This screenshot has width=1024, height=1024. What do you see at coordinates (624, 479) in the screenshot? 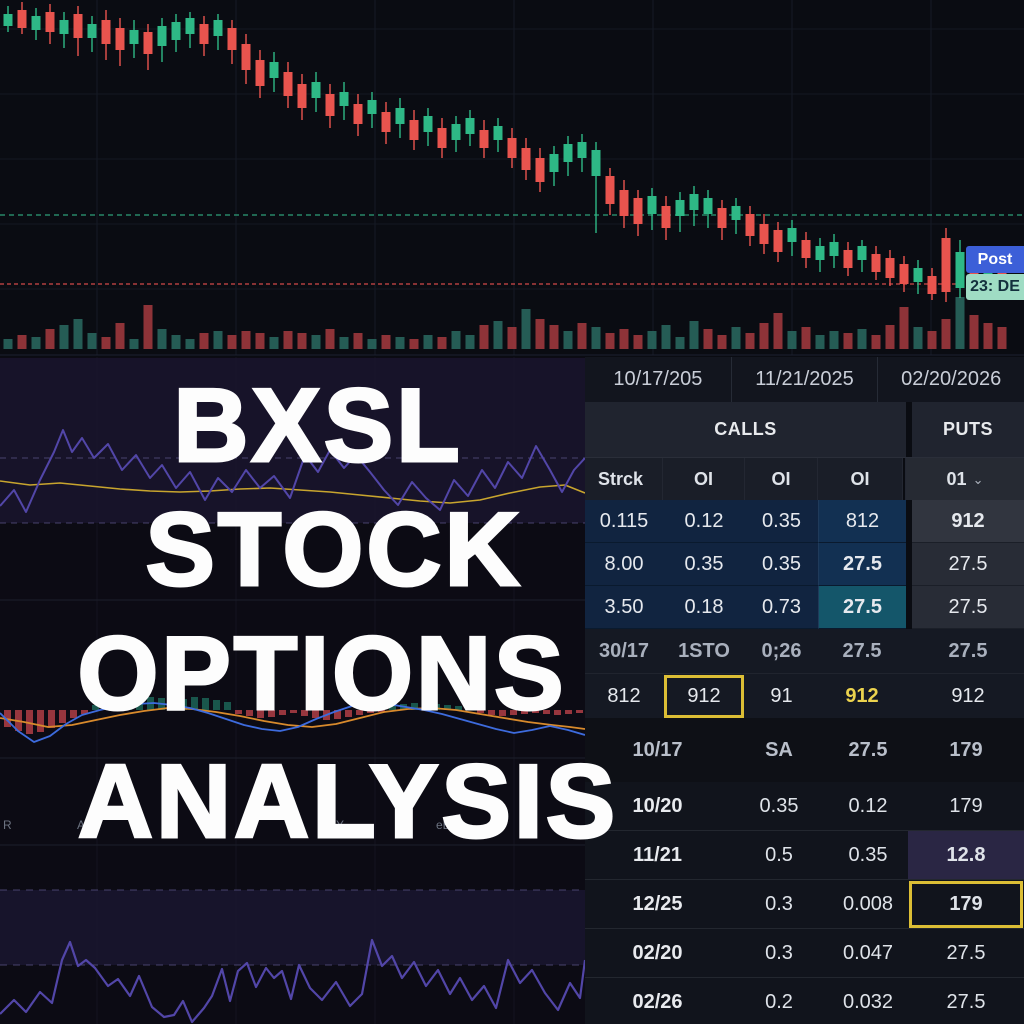
I see `column-header-strike: Strck` at bounding box center [624, 479].